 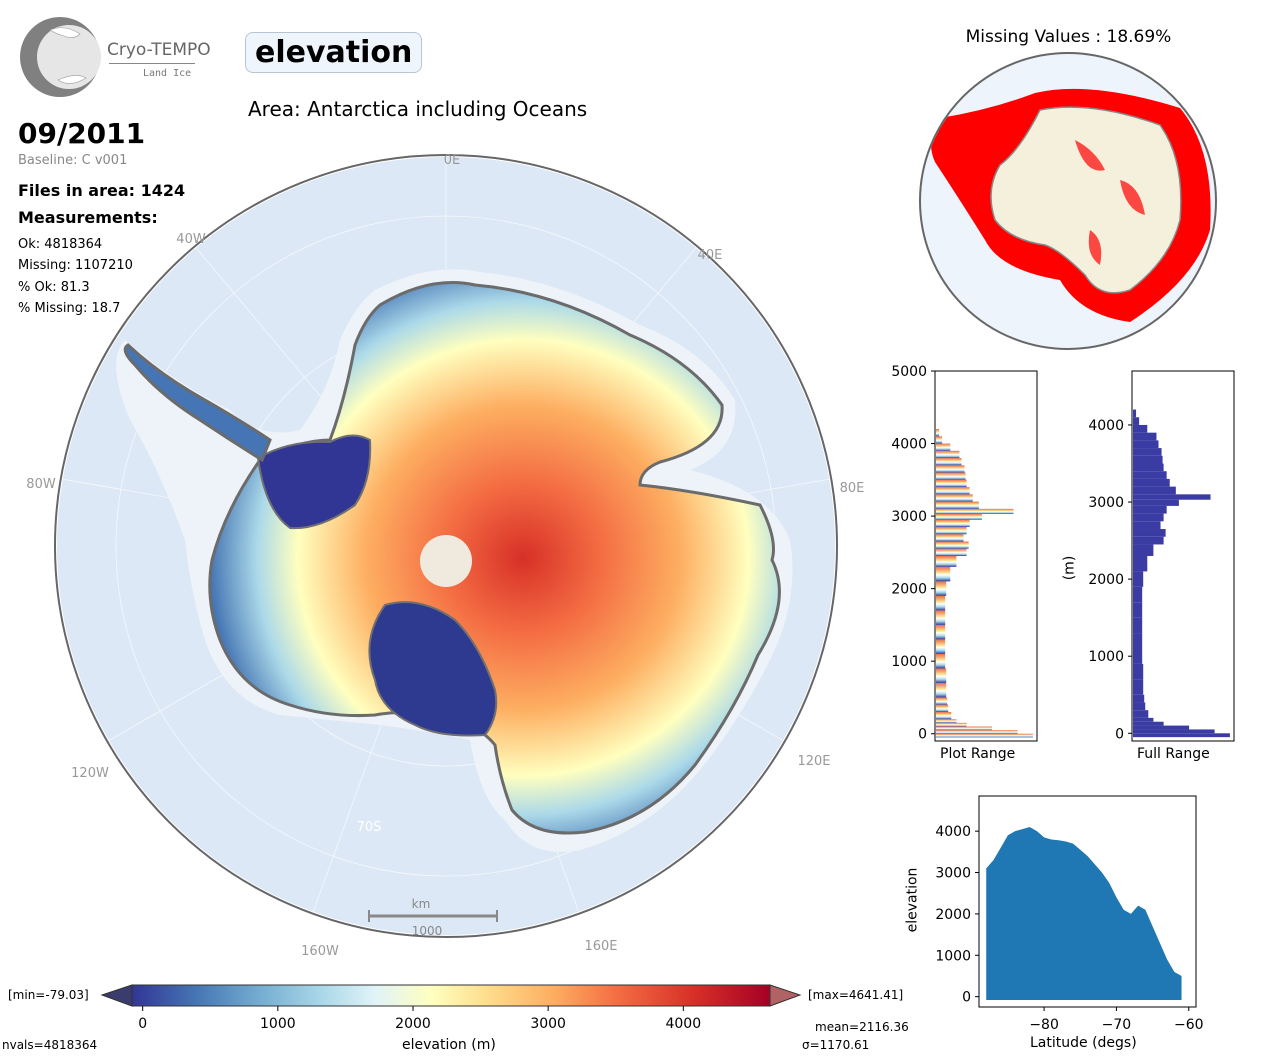 I want to click on colorbar-tick-label: 3000, so click(x=548, y=1024).